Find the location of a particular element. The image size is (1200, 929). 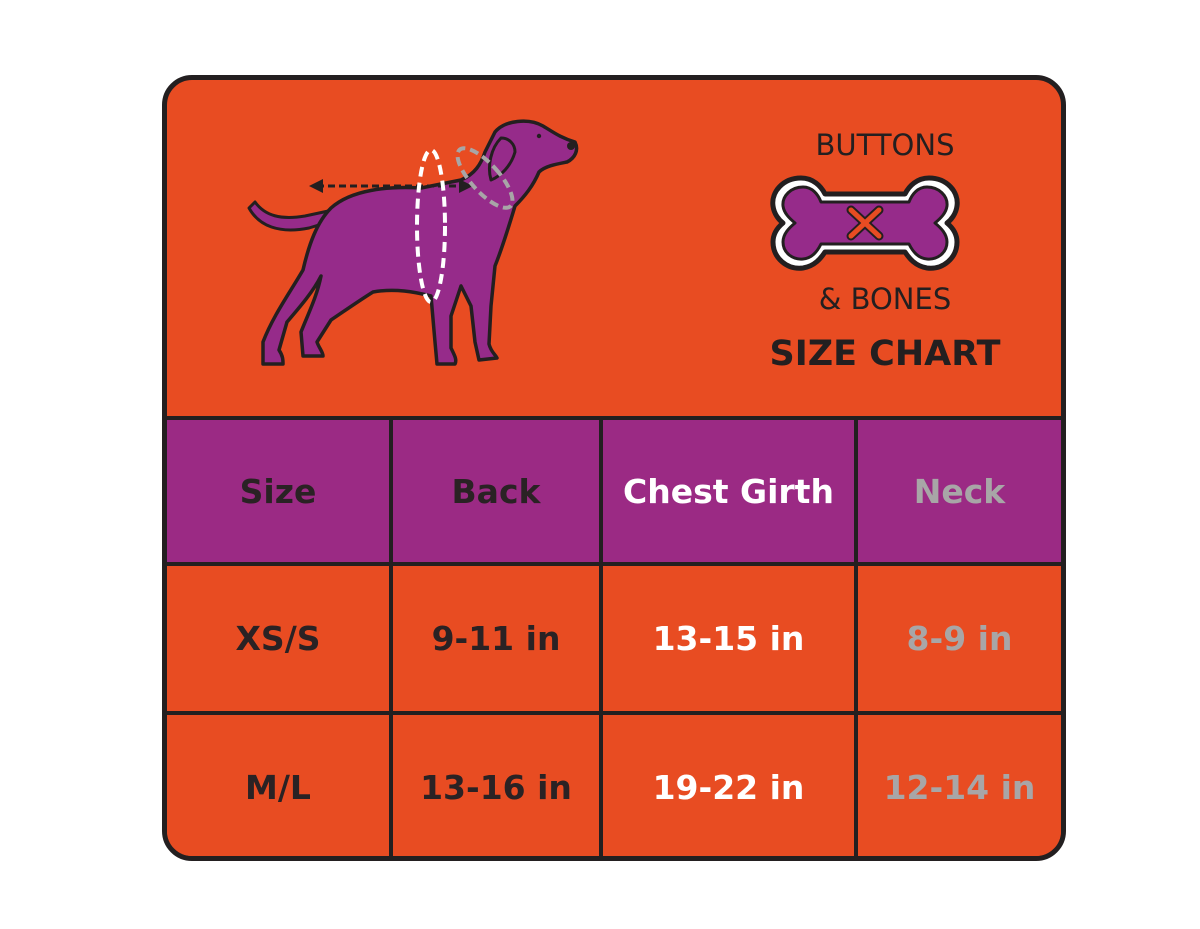

neck-cell: 12-14 in is located at coordinates (957, 783).